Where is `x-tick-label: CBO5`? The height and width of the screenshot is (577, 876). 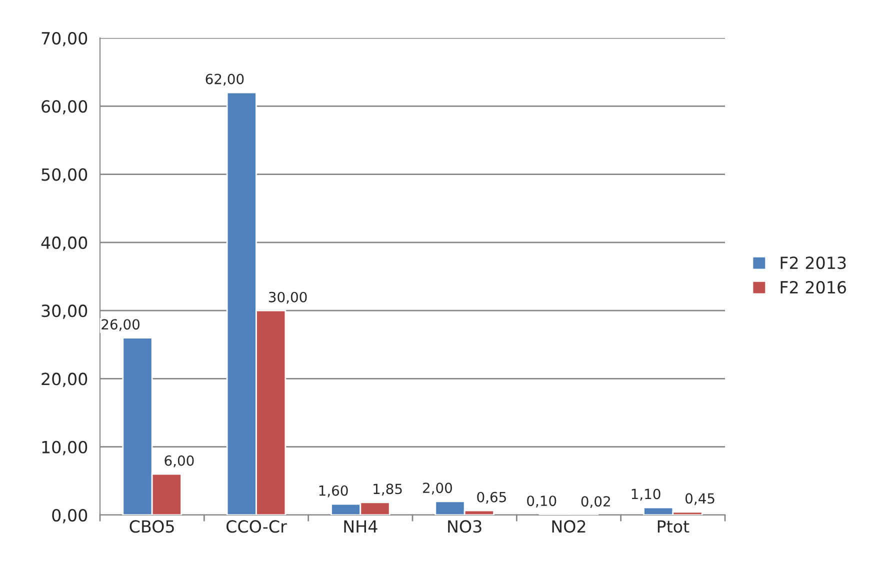 x-tick-label: CBO5 is located at coordinates (152, 526).